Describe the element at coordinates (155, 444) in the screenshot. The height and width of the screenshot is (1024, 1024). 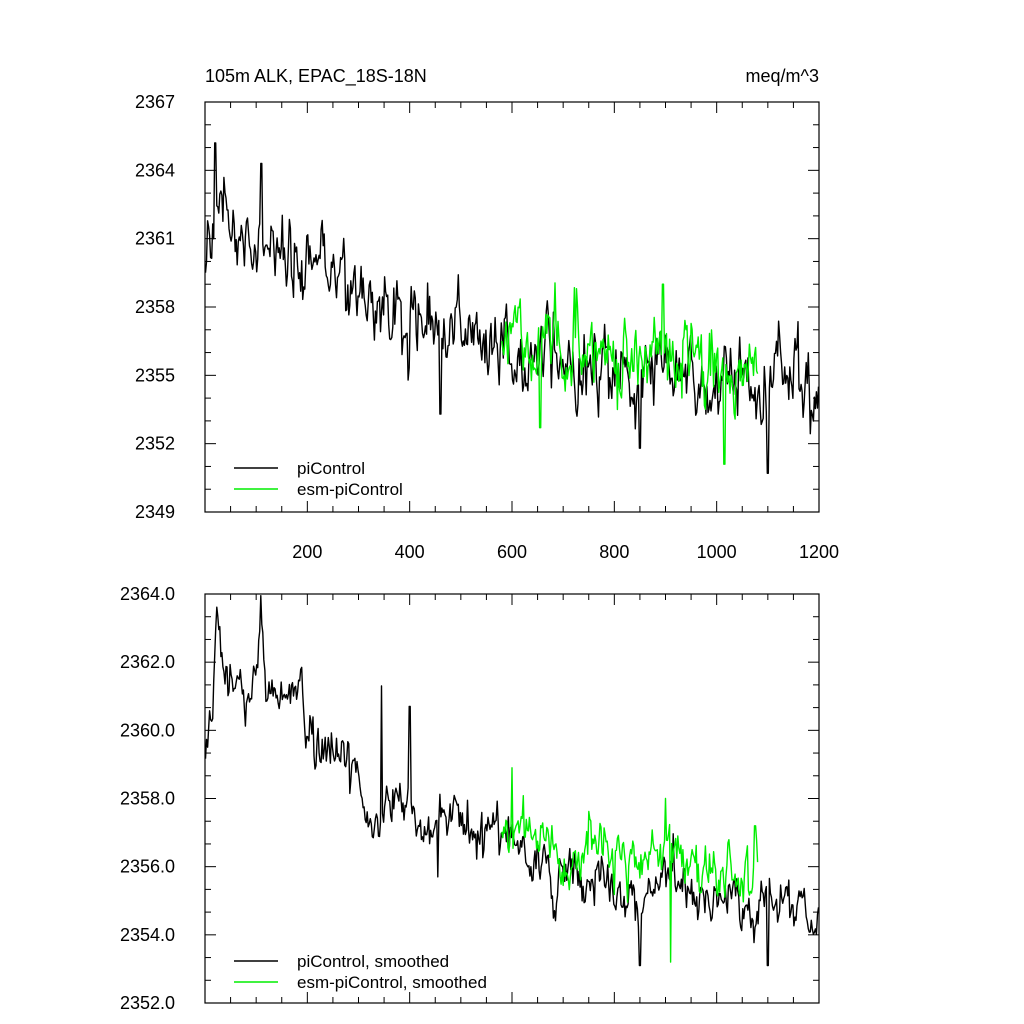
I see `y-tick-label: 2352` at that location.